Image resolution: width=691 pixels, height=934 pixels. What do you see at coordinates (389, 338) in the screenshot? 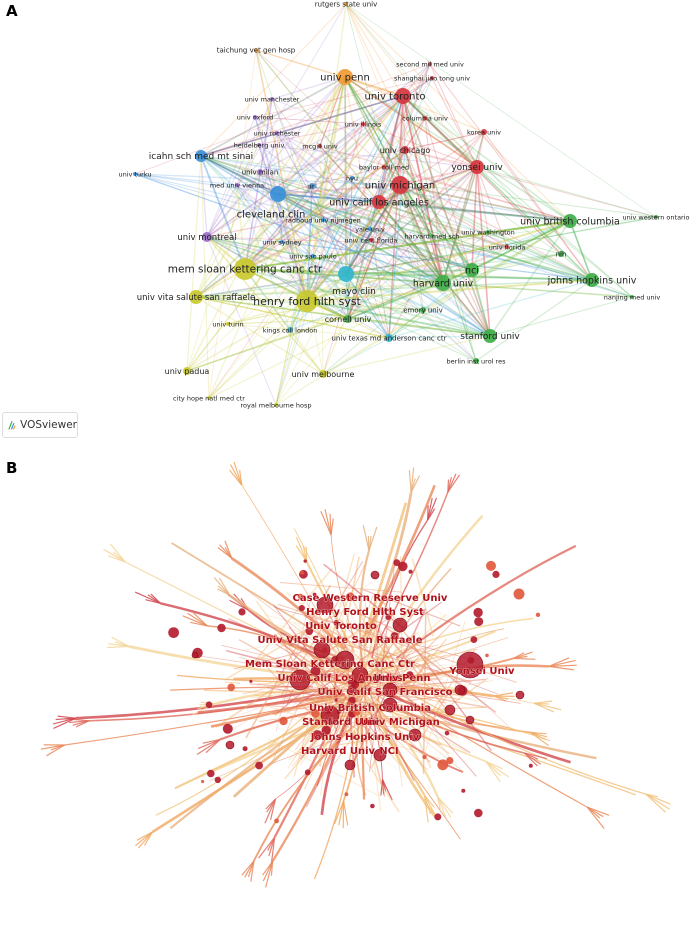
I see `network-a-label-univ-texas-md-anderson-canc-ctr: univ texas md anderson canc ctr` at bounding box center [389, 338].